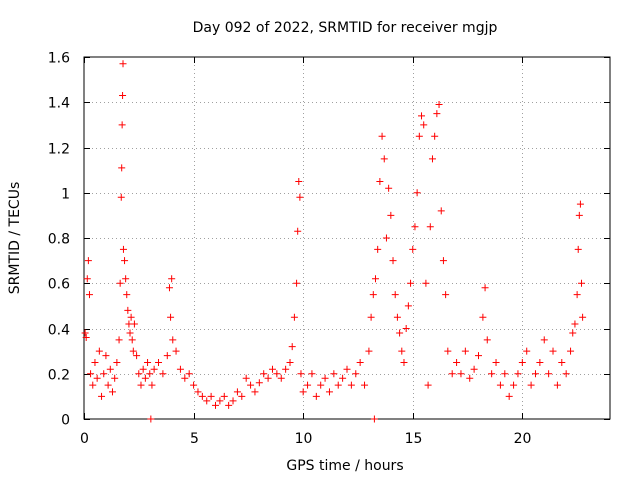 The height and width of the screenshot is (480, 640). What do you see at coordinates (414, 439) in the screenshot?
I see `x-tick-label: 15` at bounding box center [414, 439].